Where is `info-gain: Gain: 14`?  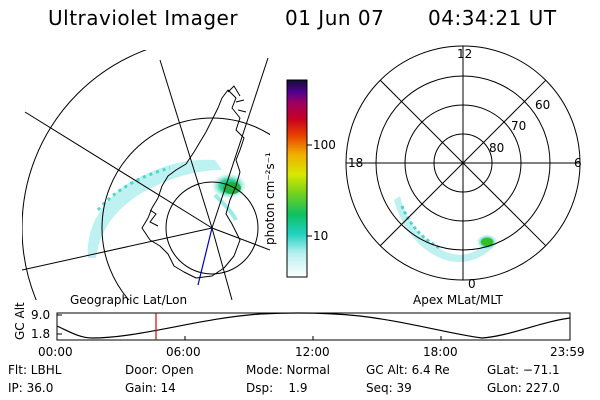
info-gain: Gain: 14 is located at coordinates (150, 388).